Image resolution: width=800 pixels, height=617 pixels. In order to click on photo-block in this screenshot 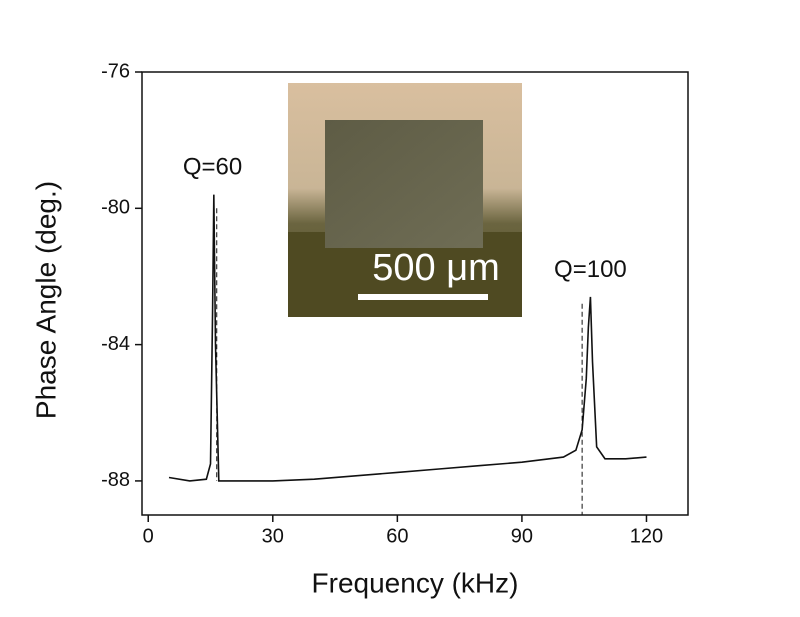, I will do `click(404, 184)`.